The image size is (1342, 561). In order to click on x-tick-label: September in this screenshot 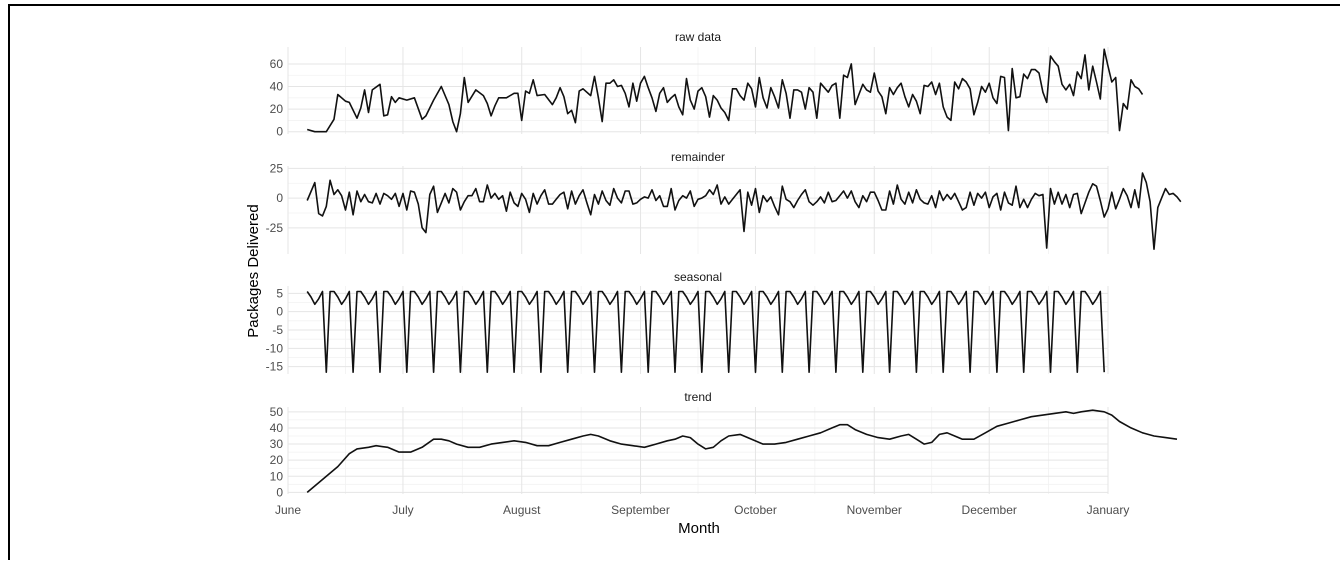, I will do `click(640, 510)`.